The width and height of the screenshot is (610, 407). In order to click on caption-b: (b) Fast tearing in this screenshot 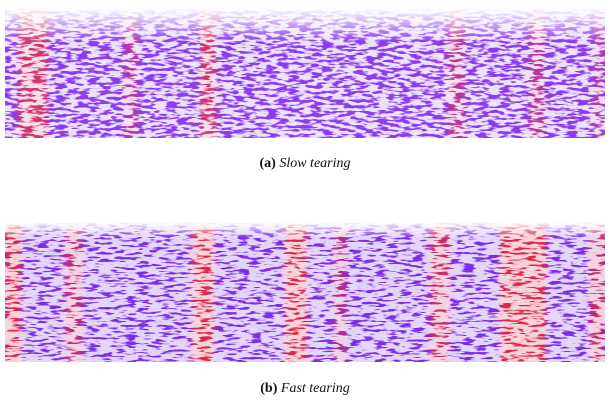, I will do `click(305, 389)`.